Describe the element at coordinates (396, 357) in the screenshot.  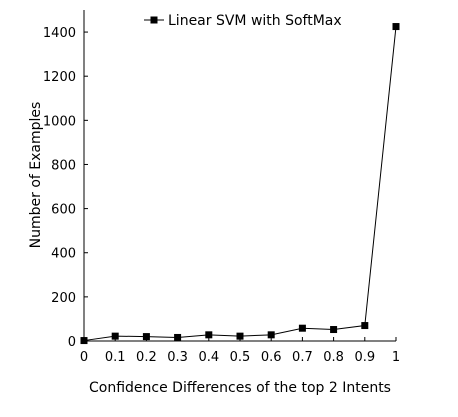
I see `x-tick-label: 1` at that location.